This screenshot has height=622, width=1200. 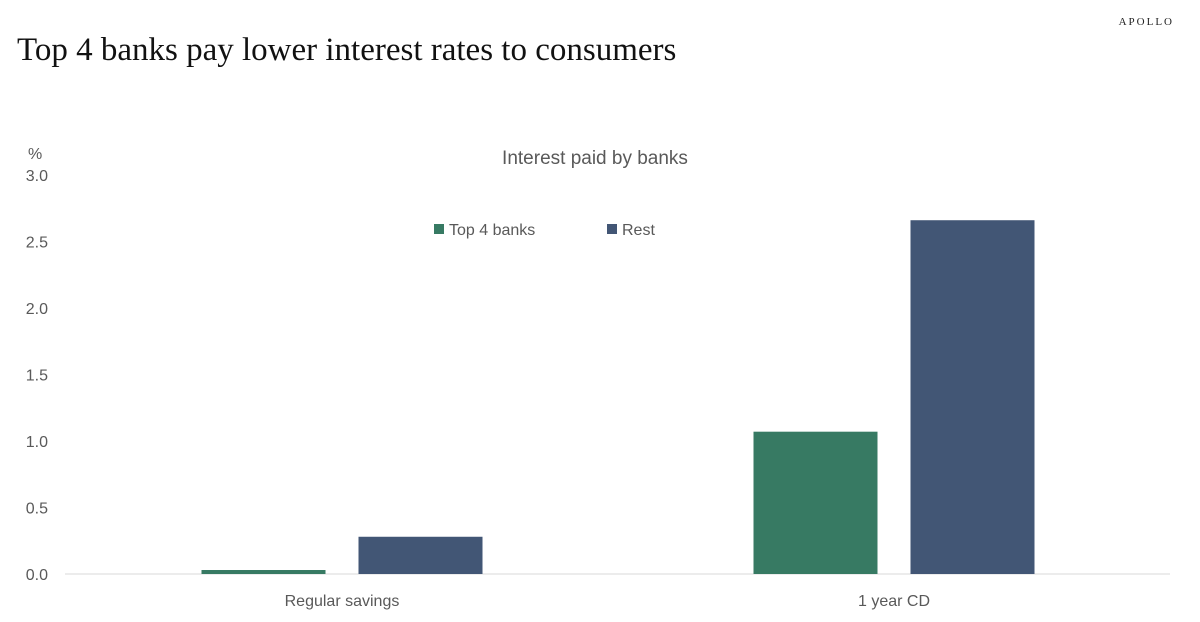 What do you see at coordinates (544, 230) in the screenshot?
I see `legend: Top 4 banks Rest` at bounding box center [544, 230].